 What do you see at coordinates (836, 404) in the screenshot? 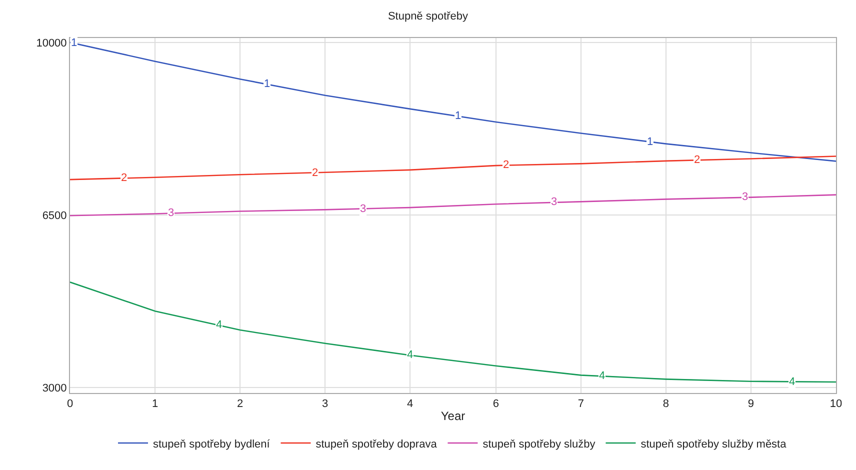
I see `x-tick-label: 10` at bounding box center [836, 404].